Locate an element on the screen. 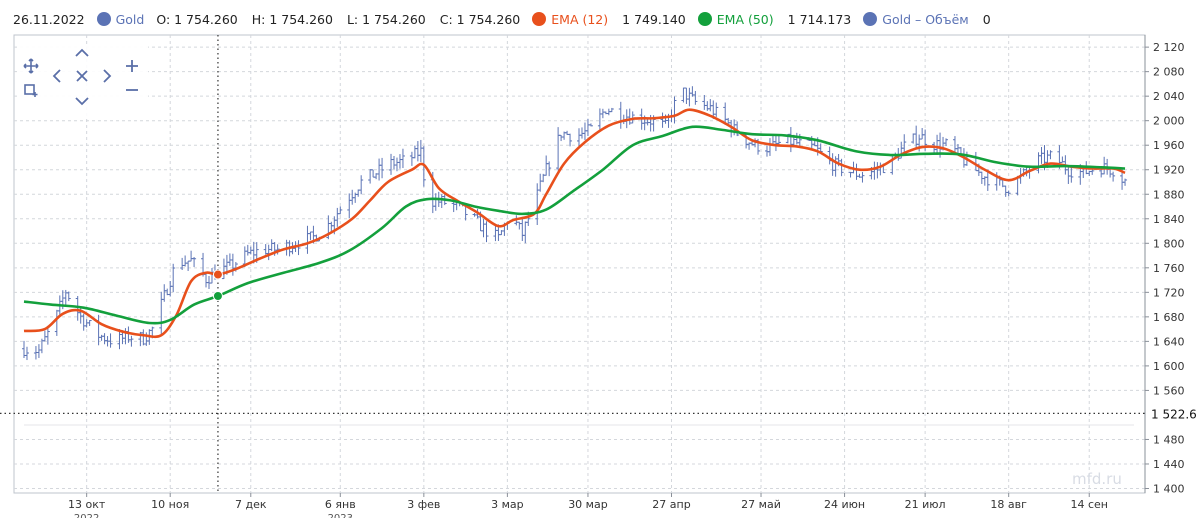  y-tick-label: 2 040 is located at coordinates (1169, 96).